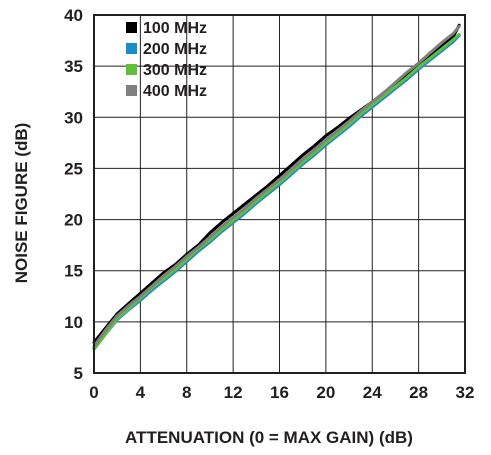 The width and height of the screenshot is (491, 455). I want to click on x-tick-label-2: 8, so click(186, 392).